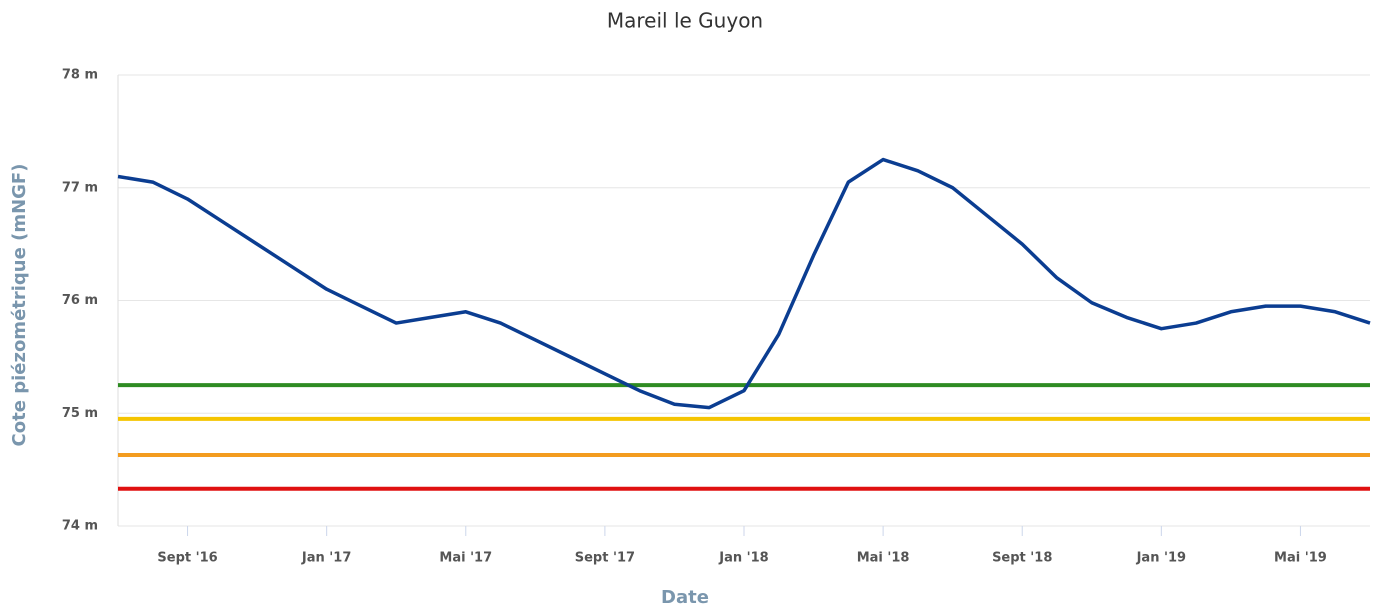 The width and height of the screenshot is (1380, 612). What do you see at coordinates (80, 413) in the screenshot?
I see `y-tick-label: 75 m` at bounding box center [80, 413].